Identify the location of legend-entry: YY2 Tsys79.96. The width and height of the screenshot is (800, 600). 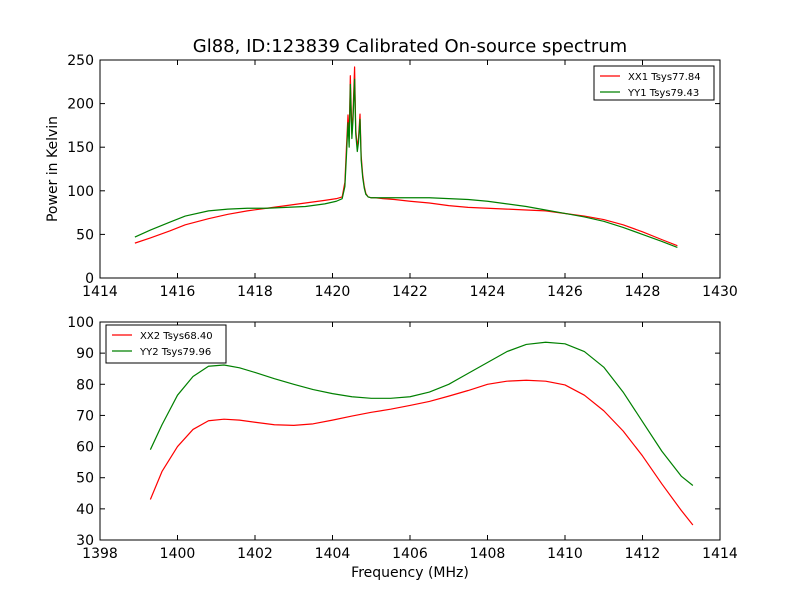
(175, 352).